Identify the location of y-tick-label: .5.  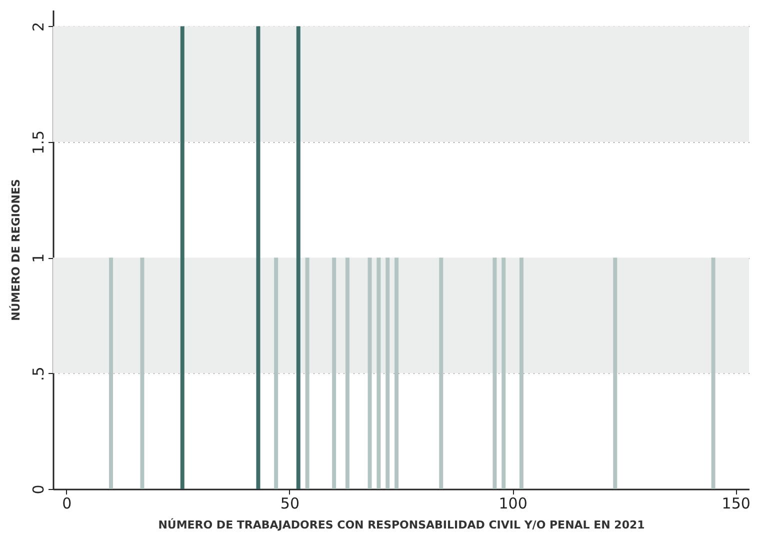
(39, 373).